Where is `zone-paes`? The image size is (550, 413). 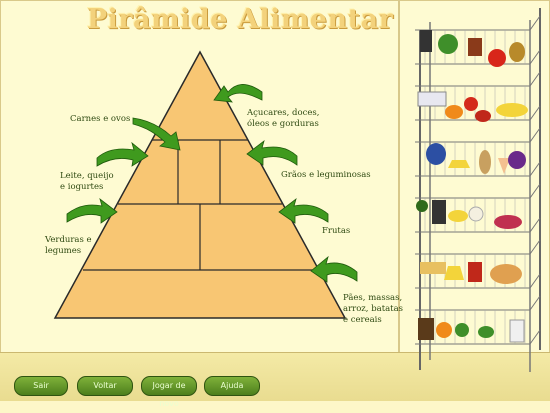
zone-paes is located at coordinates (200, 294).